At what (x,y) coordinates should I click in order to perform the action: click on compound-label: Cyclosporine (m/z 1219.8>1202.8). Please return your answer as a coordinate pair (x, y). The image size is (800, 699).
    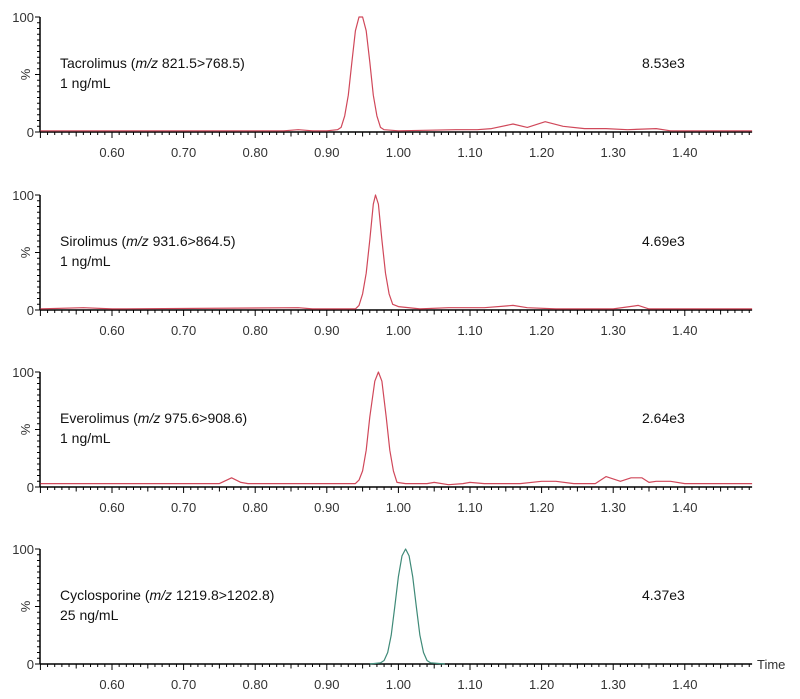
    Looking at the image, I should click on (167, 595).